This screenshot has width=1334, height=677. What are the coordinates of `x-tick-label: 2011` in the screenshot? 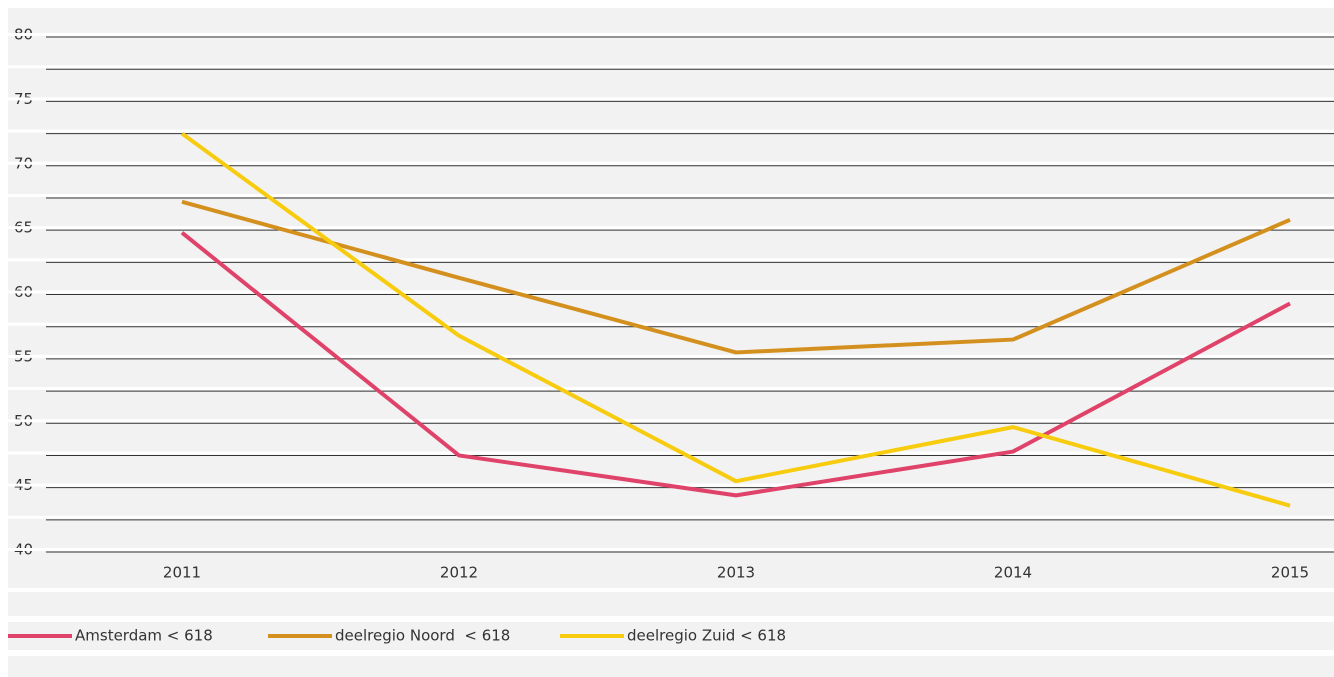 It's located at (182, 573).